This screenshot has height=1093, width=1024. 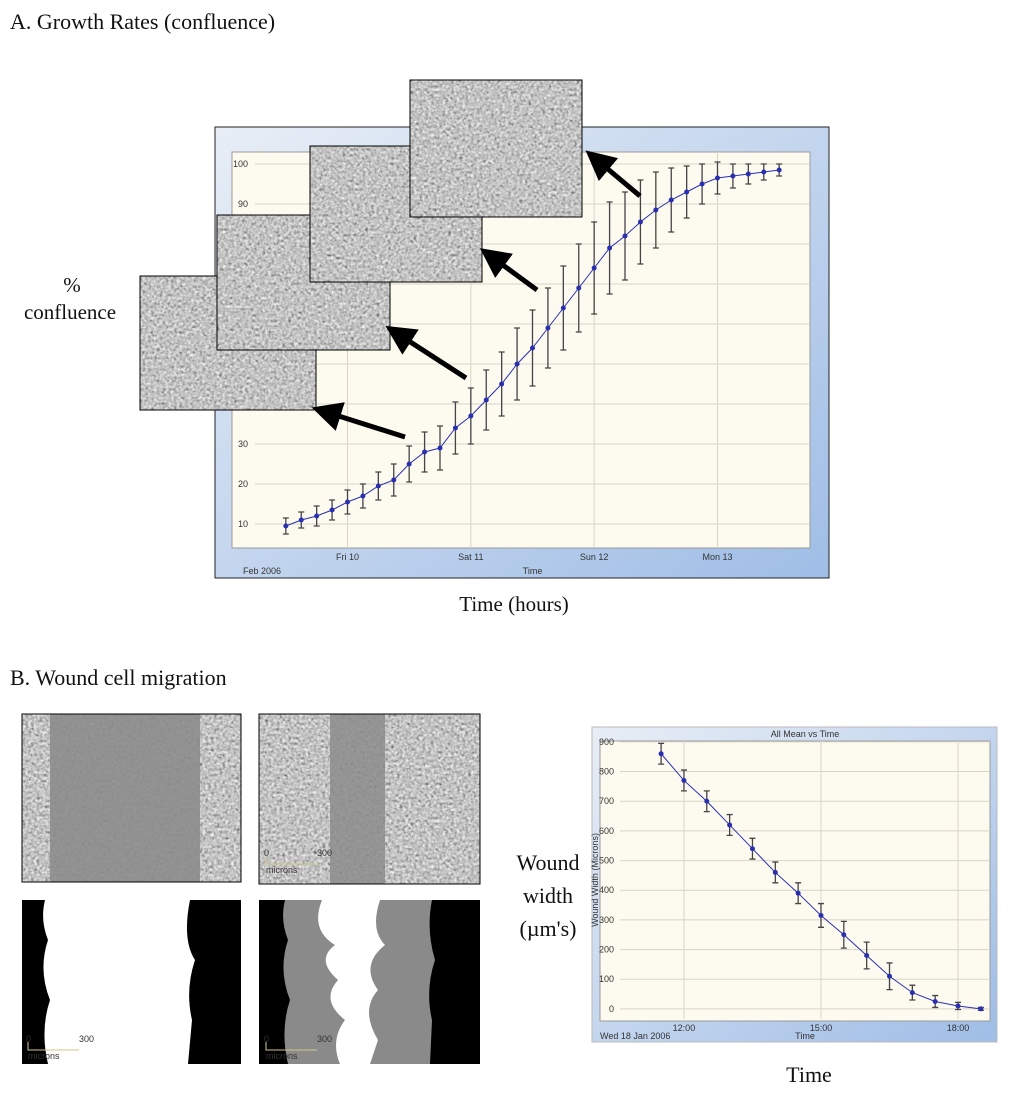 What do you see at coordinates (606, 742) in the screenshot?
I see `y-tick-label: 900` at bounding box center [606, 742].